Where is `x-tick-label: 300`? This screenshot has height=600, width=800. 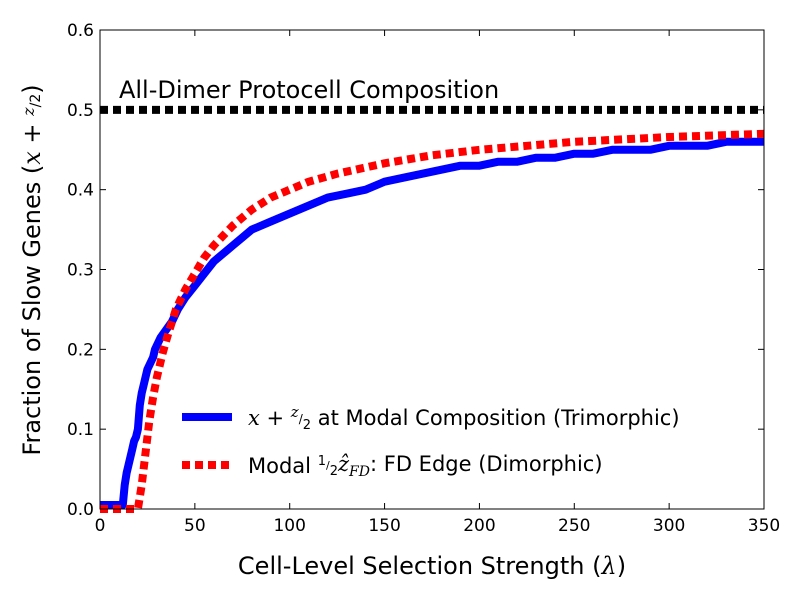 x-tick-label: 300 is located at coordinates (669, 526).